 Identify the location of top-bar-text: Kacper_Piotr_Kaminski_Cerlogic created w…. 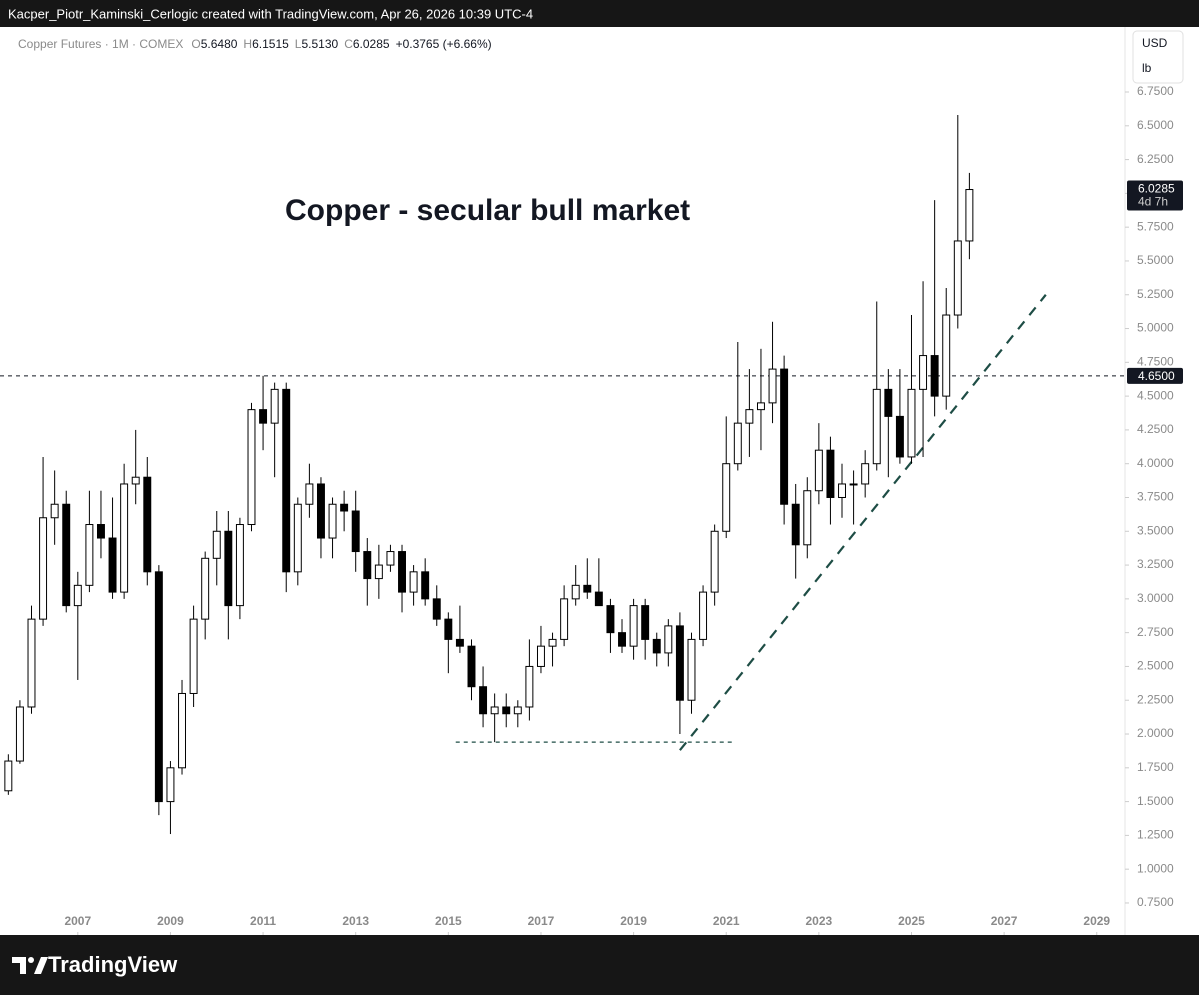
(270, 13).